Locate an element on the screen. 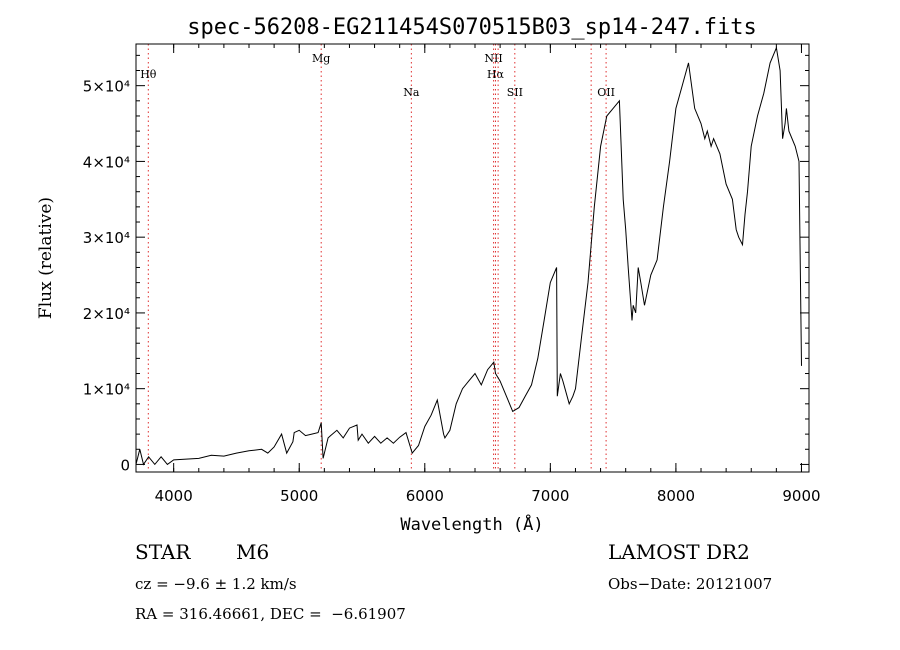 This screenshot has height=650, width=900. object-subclass: M6 is located at coordinates (253, 552).